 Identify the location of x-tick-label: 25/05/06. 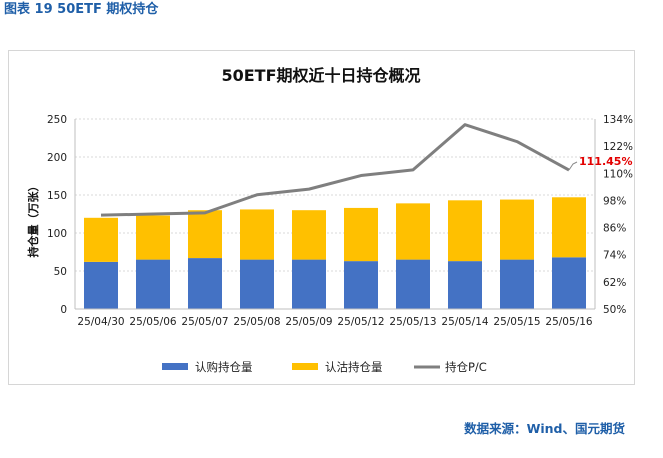
(152, 322).